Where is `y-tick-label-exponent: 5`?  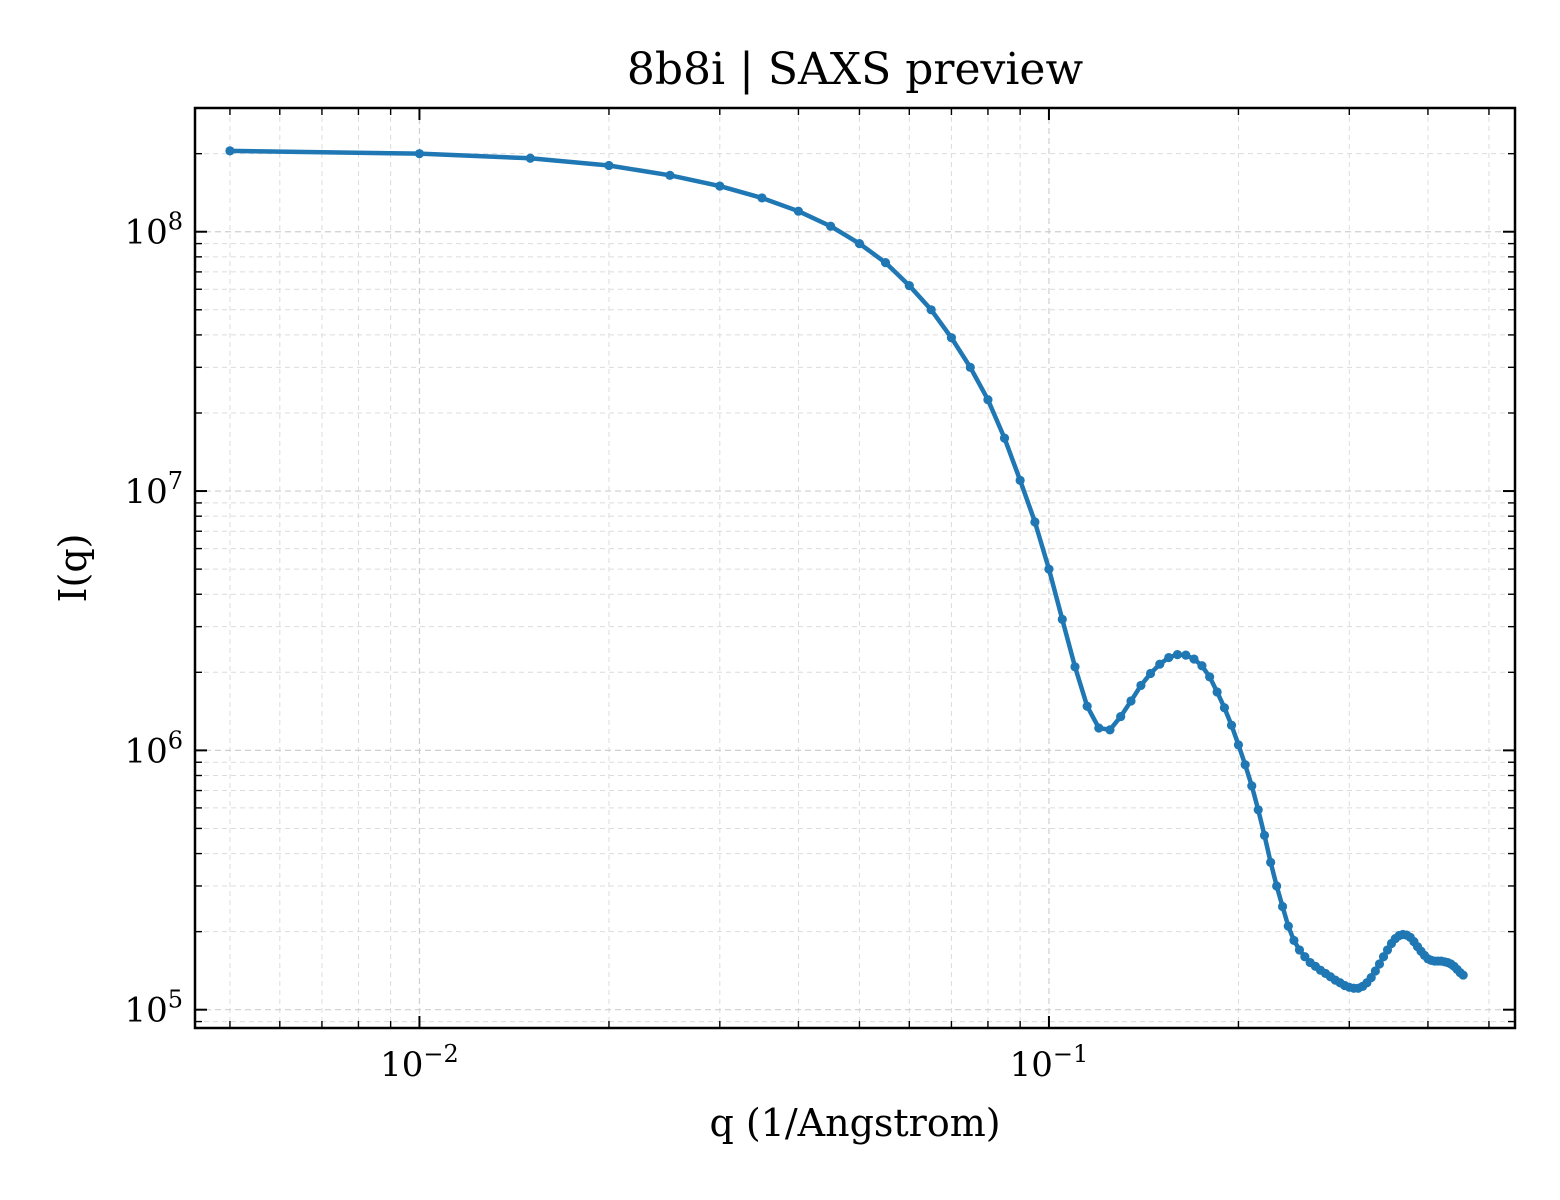
y-tick-label-exponent: 5 is located at coordinates (175, 1000).